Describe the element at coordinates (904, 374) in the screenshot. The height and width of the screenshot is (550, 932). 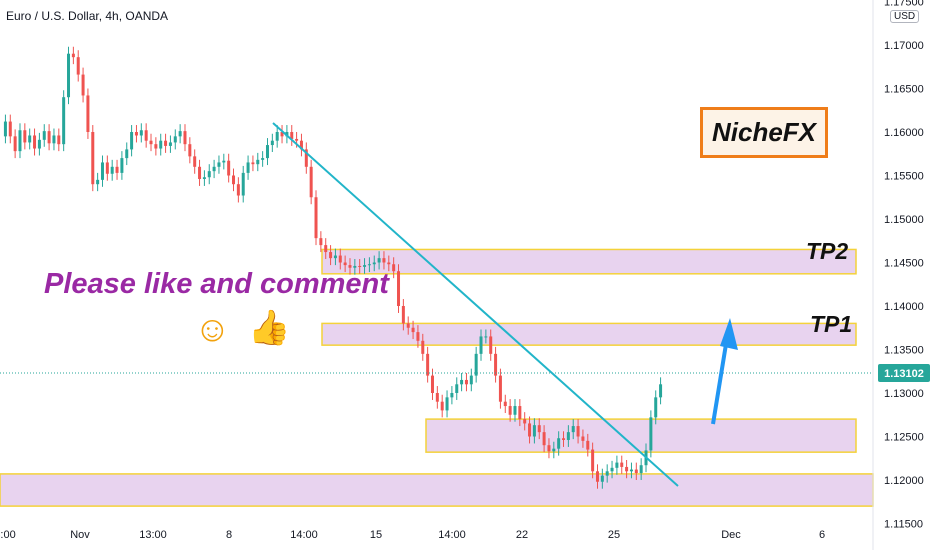
I see `last-price-value: 1.13102` at that location.